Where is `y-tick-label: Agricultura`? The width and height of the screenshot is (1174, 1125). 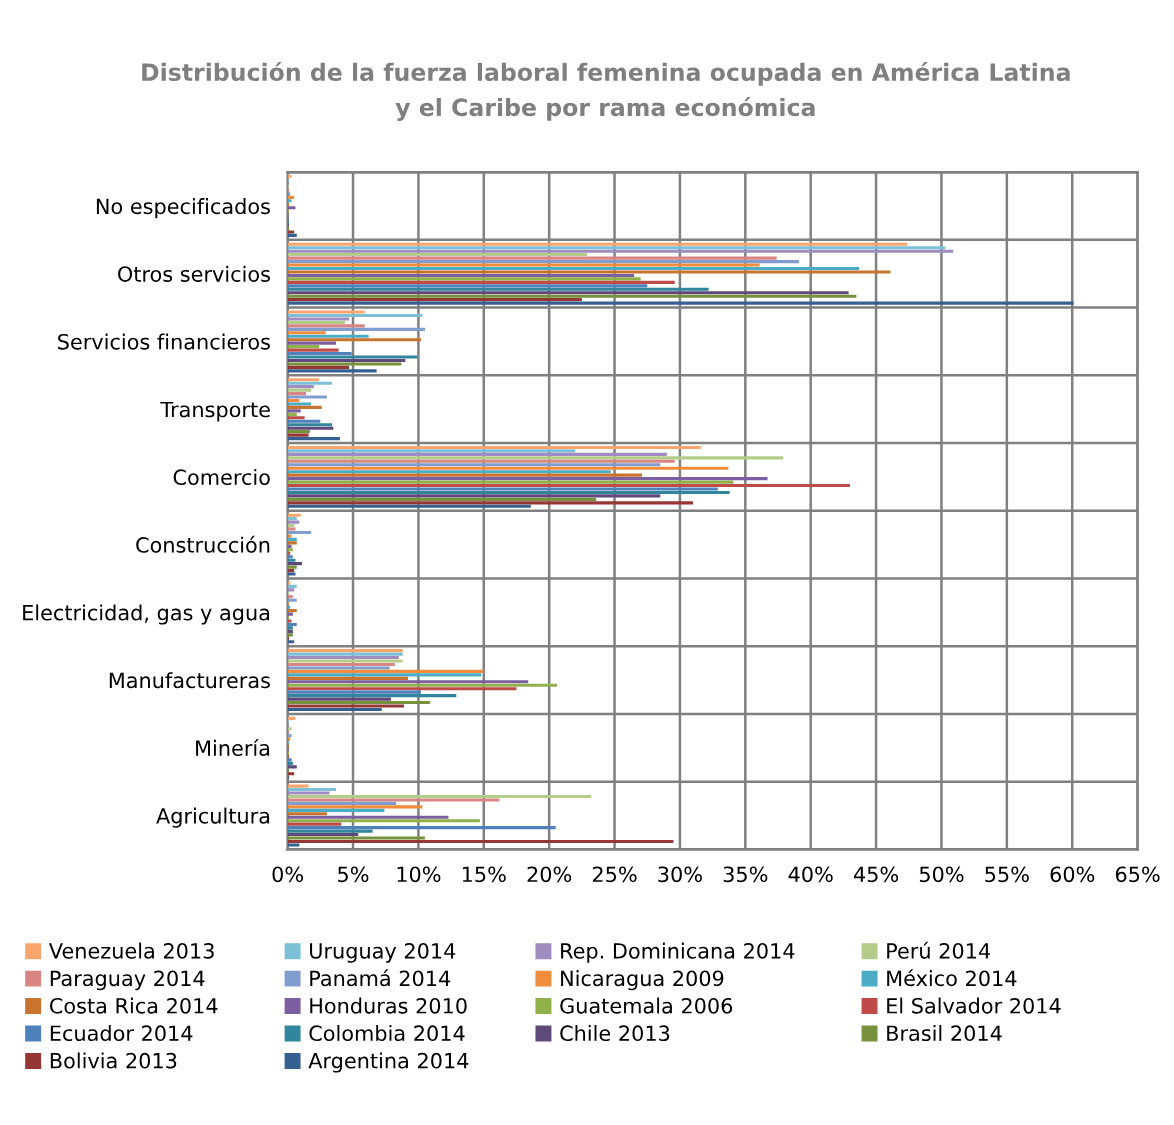 y-tick-label: Agricultura is located at coordinates (213, 817).